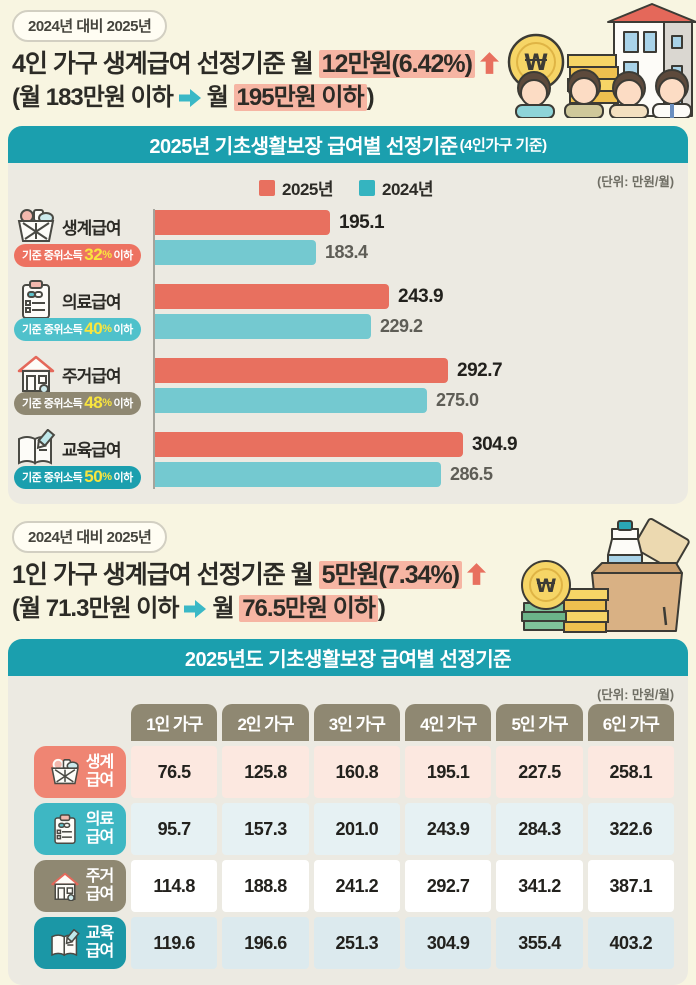  Describe the element at coordinates (396, 64) in the screenshot. I see `section1-title-highlight: 12만원(6.42%)` at that location.